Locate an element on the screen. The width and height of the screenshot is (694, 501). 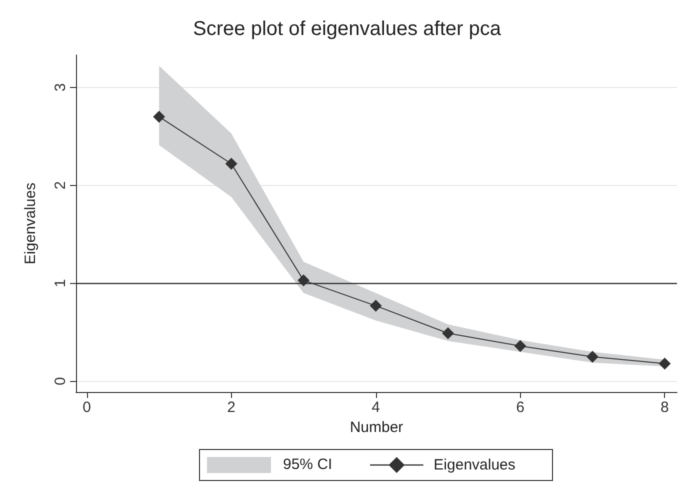
x-tick-label: 0 is located at coordinates (87, 407).